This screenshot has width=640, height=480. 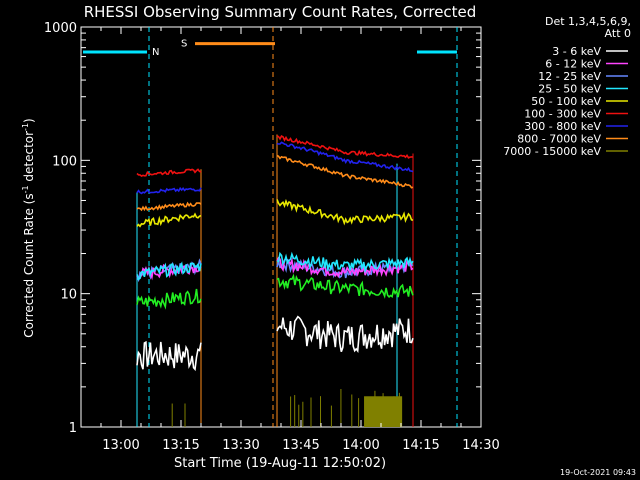 I want to click on legend-label: 100 - 300 keV, so click(x=562, y=114).